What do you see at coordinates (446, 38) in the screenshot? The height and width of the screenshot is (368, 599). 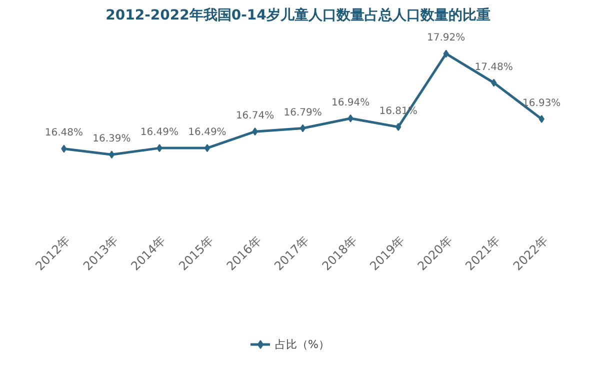 I see `data-label: 17.92%` at bounding box center [446, 38].